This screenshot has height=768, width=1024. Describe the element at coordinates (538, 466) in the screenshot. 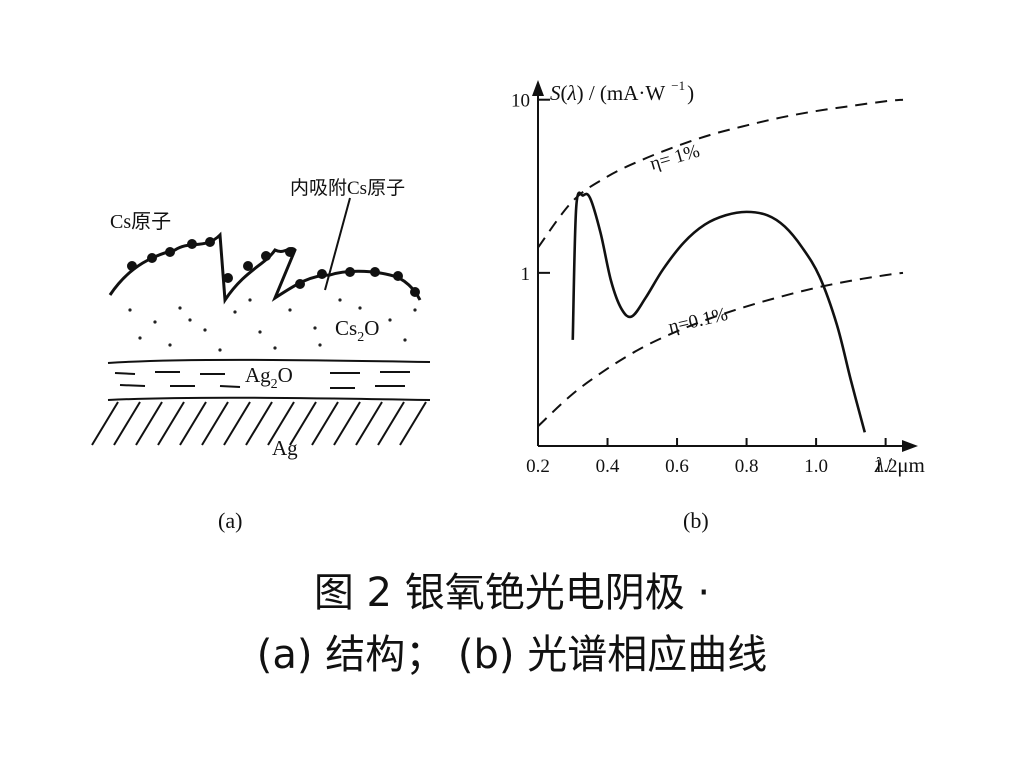

I see `x-tick-label: 0.2` at that location.